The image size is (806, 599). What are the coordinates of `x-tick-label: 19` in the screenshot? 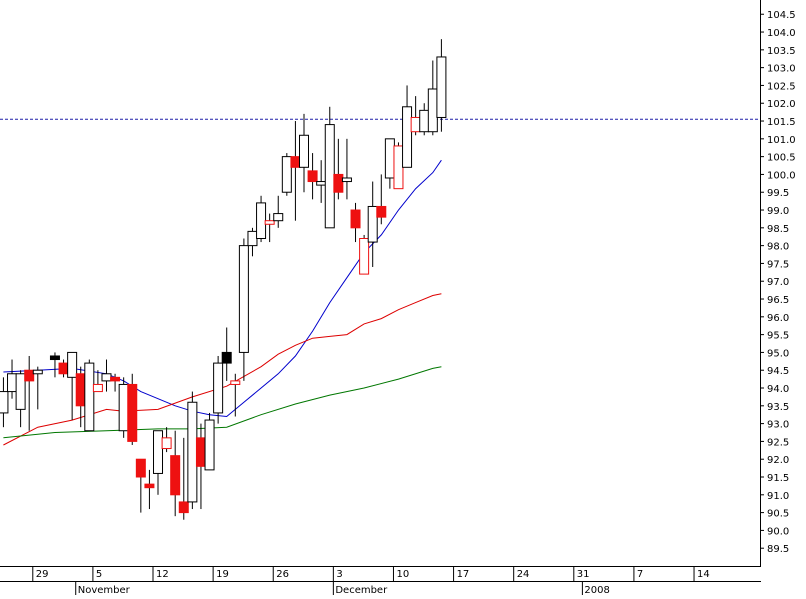 It's located at (222, 574).